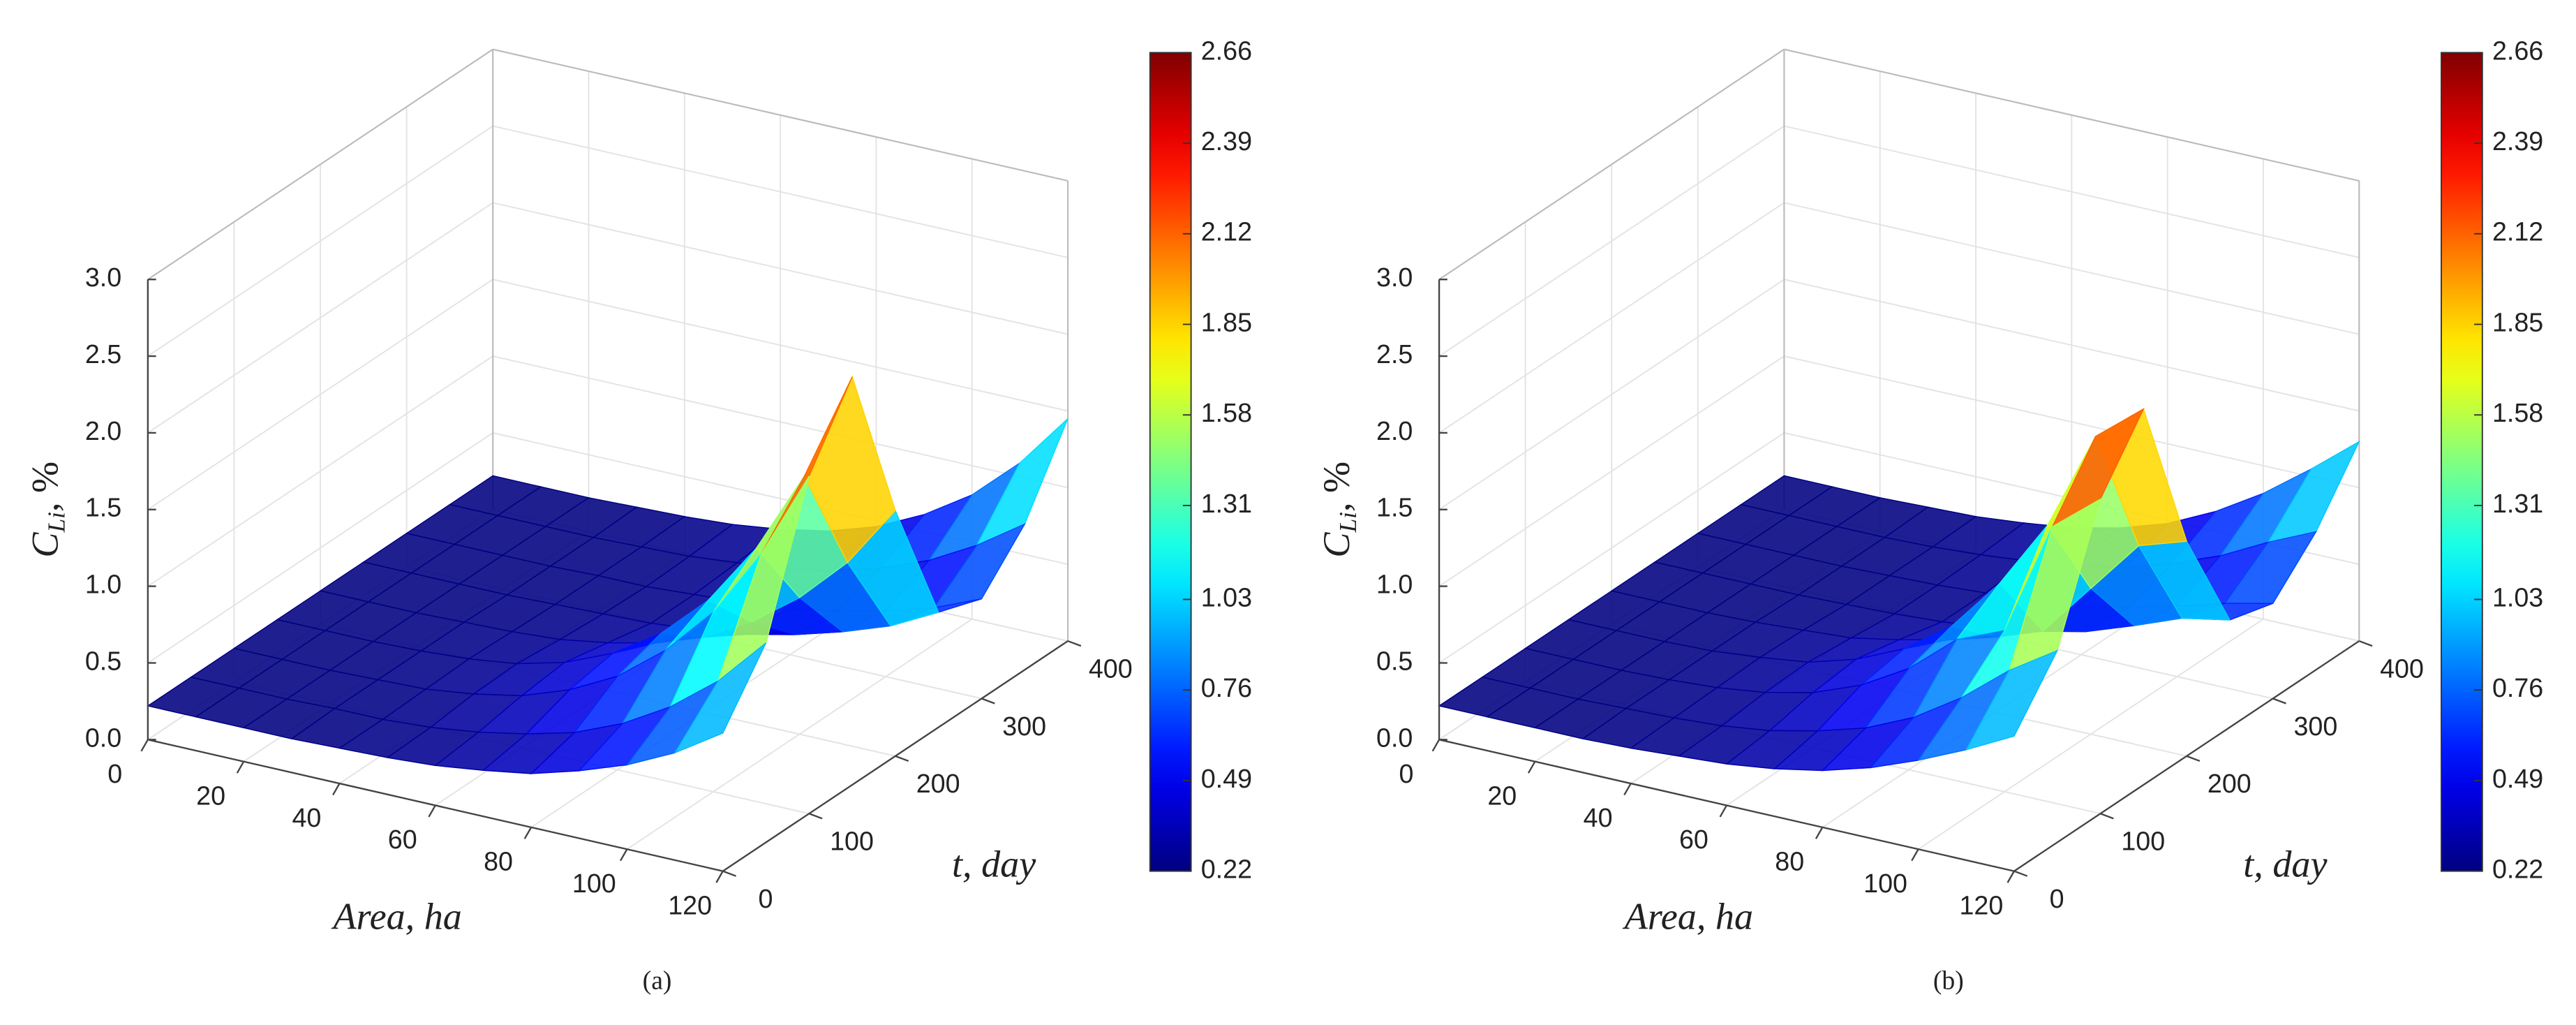 The height and width of the screenshot is (1025, 2576). Describe the element at coordinates (1949, 980) in the screenshot. I see `panel-label: (b)` at that location.